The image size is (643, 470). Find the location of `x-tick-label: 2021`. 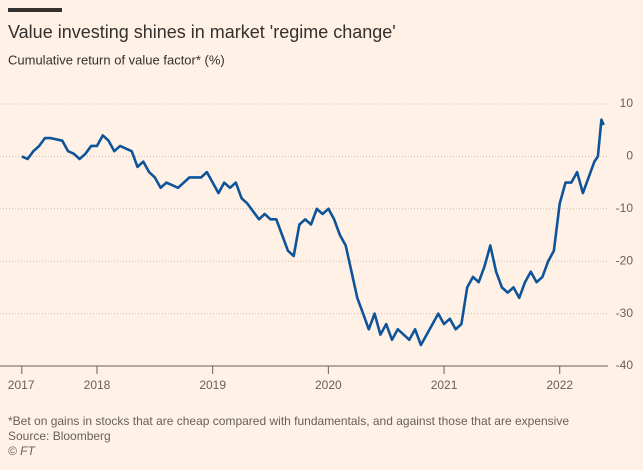

x-tick-label: 2021 is located at coordinates (444, 385).